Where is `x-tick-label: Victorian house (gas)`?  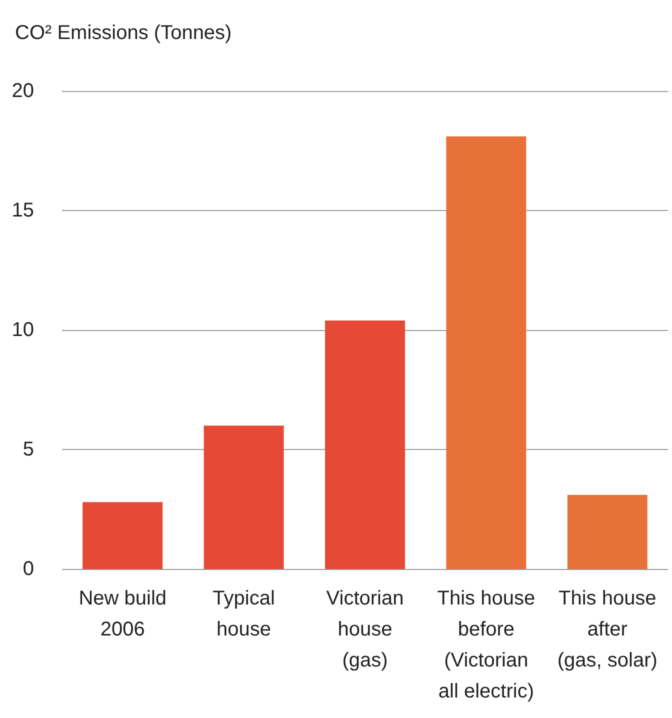
x-tick-label: Victorian house (gas) is located at coordinates (365, 630).